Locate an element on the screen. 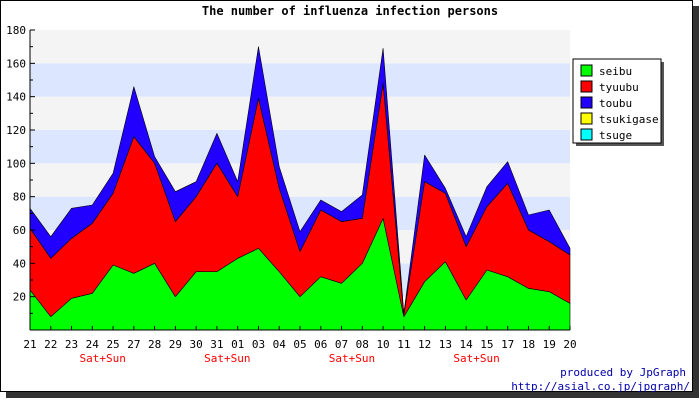  y-tick-label: 140 is located at coordinates (16, 97).